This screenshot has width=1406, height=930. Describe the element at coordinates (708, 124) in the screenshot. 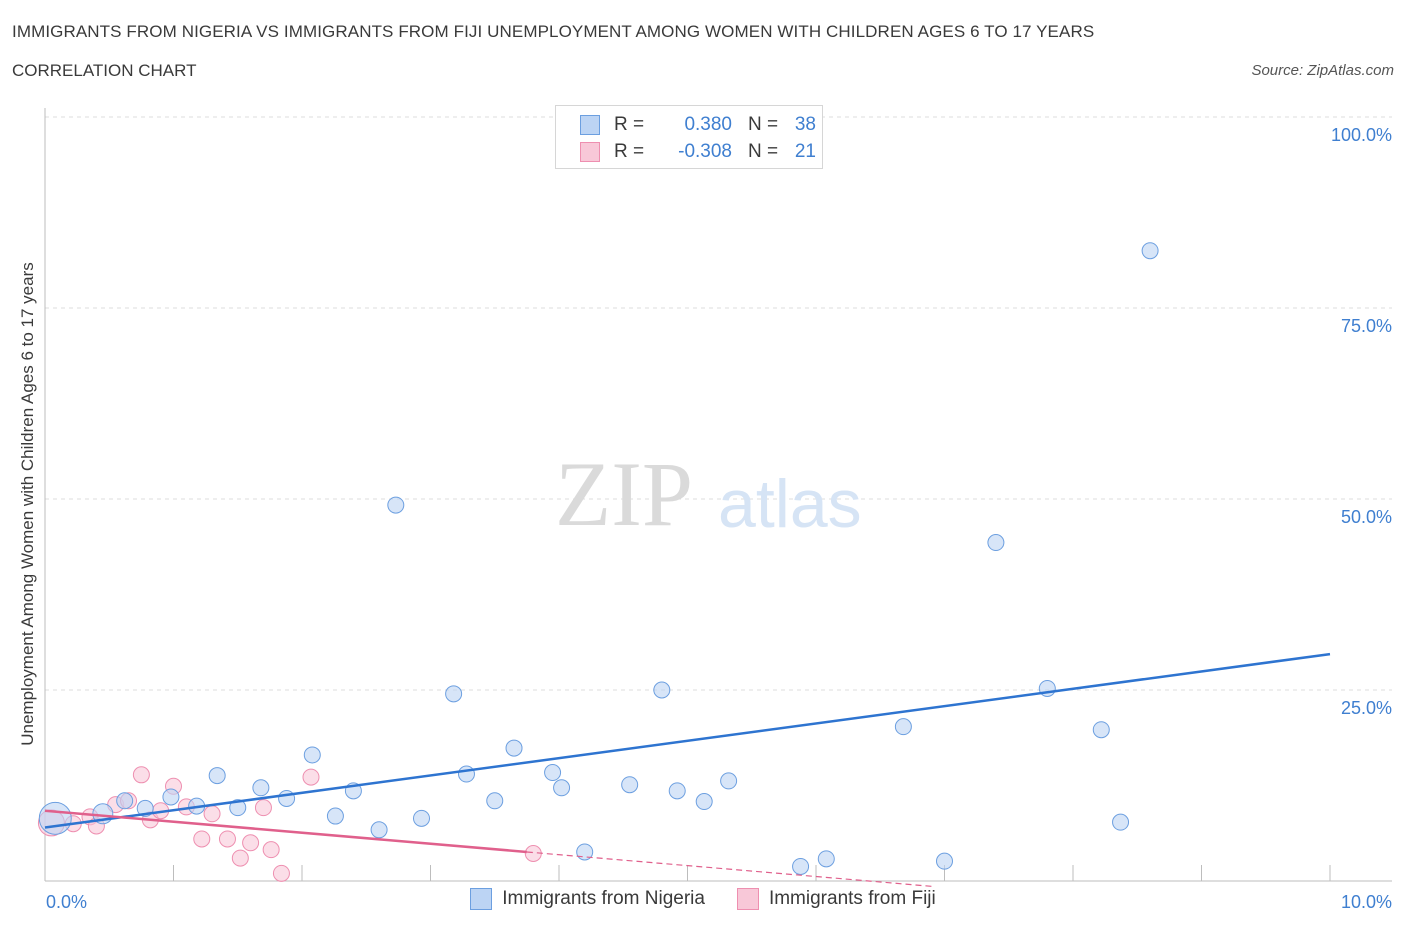

I see `legend-r-value: 0.380` at that location.